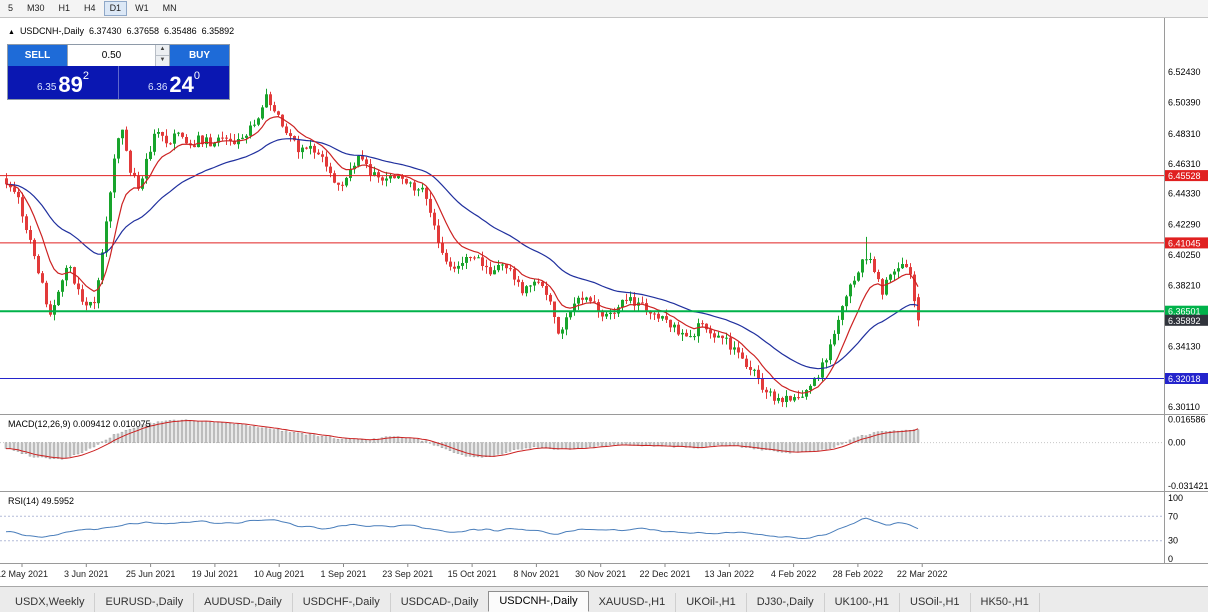 This screenshot has height=612, width=1208. I want to click on macd-pane, so click(582, 439).